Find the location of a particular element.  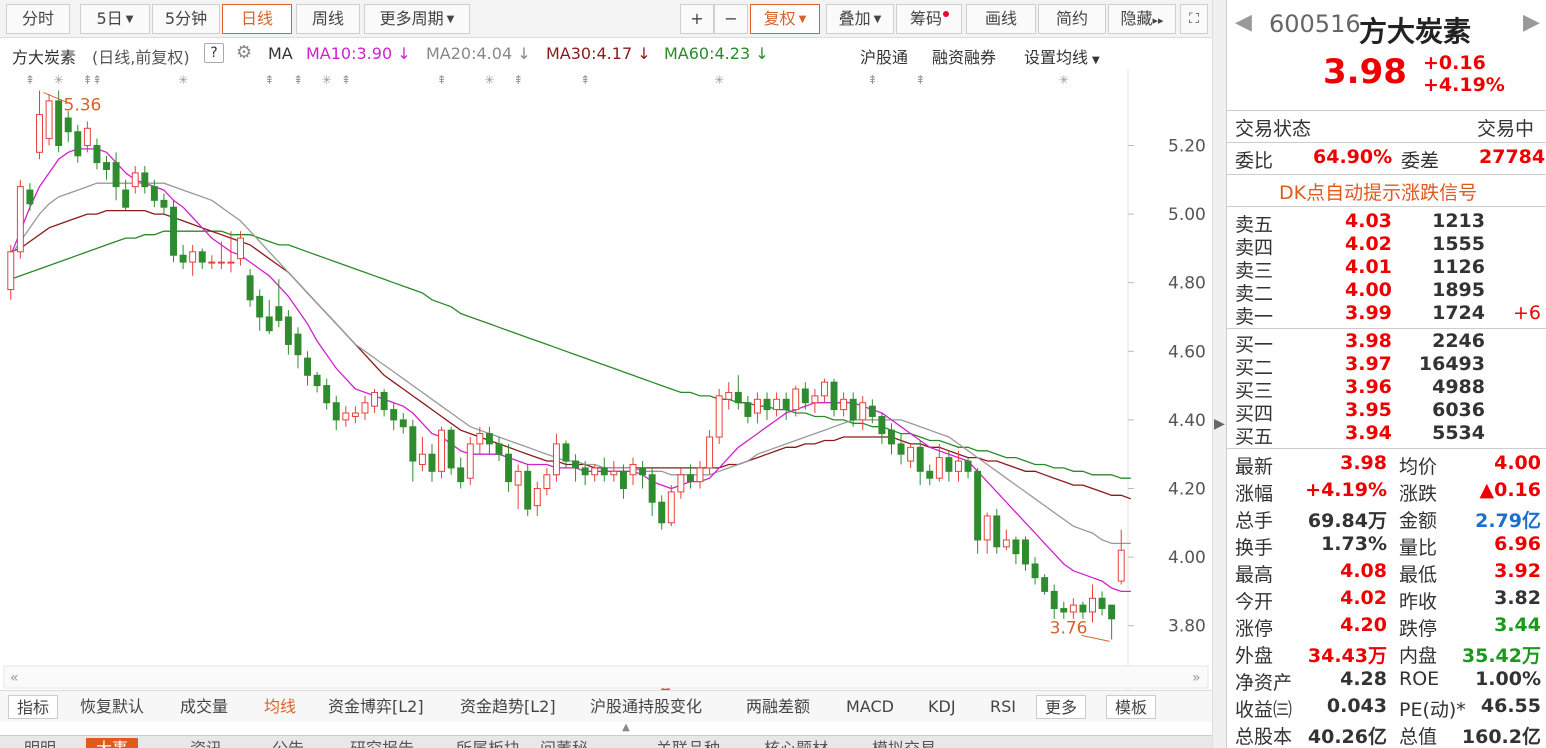

ask-volume: 1555 is located at coordinates (1458, 244).